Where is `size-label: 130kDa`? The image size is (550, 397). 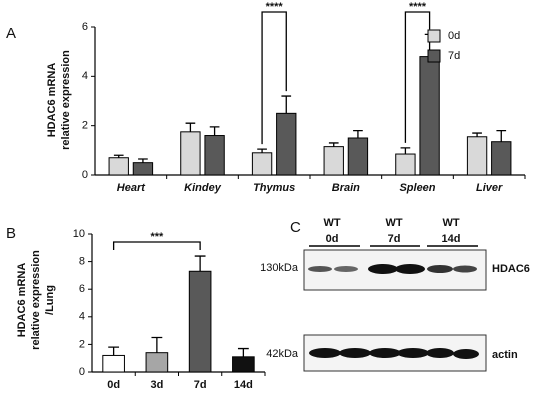 size-label: 130kDa is located at coordinates (279, 268).